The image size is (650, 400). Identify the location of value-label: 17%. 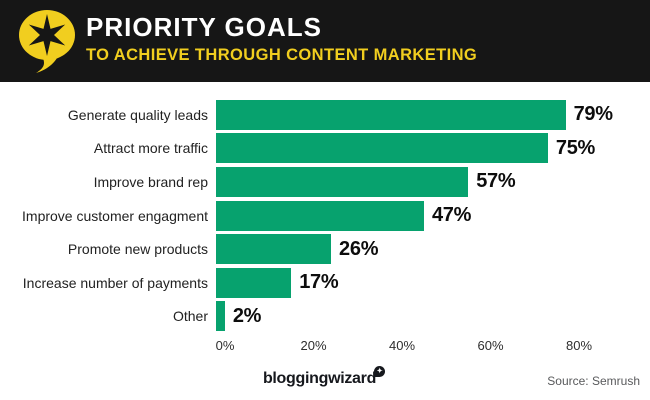
(319, 282).